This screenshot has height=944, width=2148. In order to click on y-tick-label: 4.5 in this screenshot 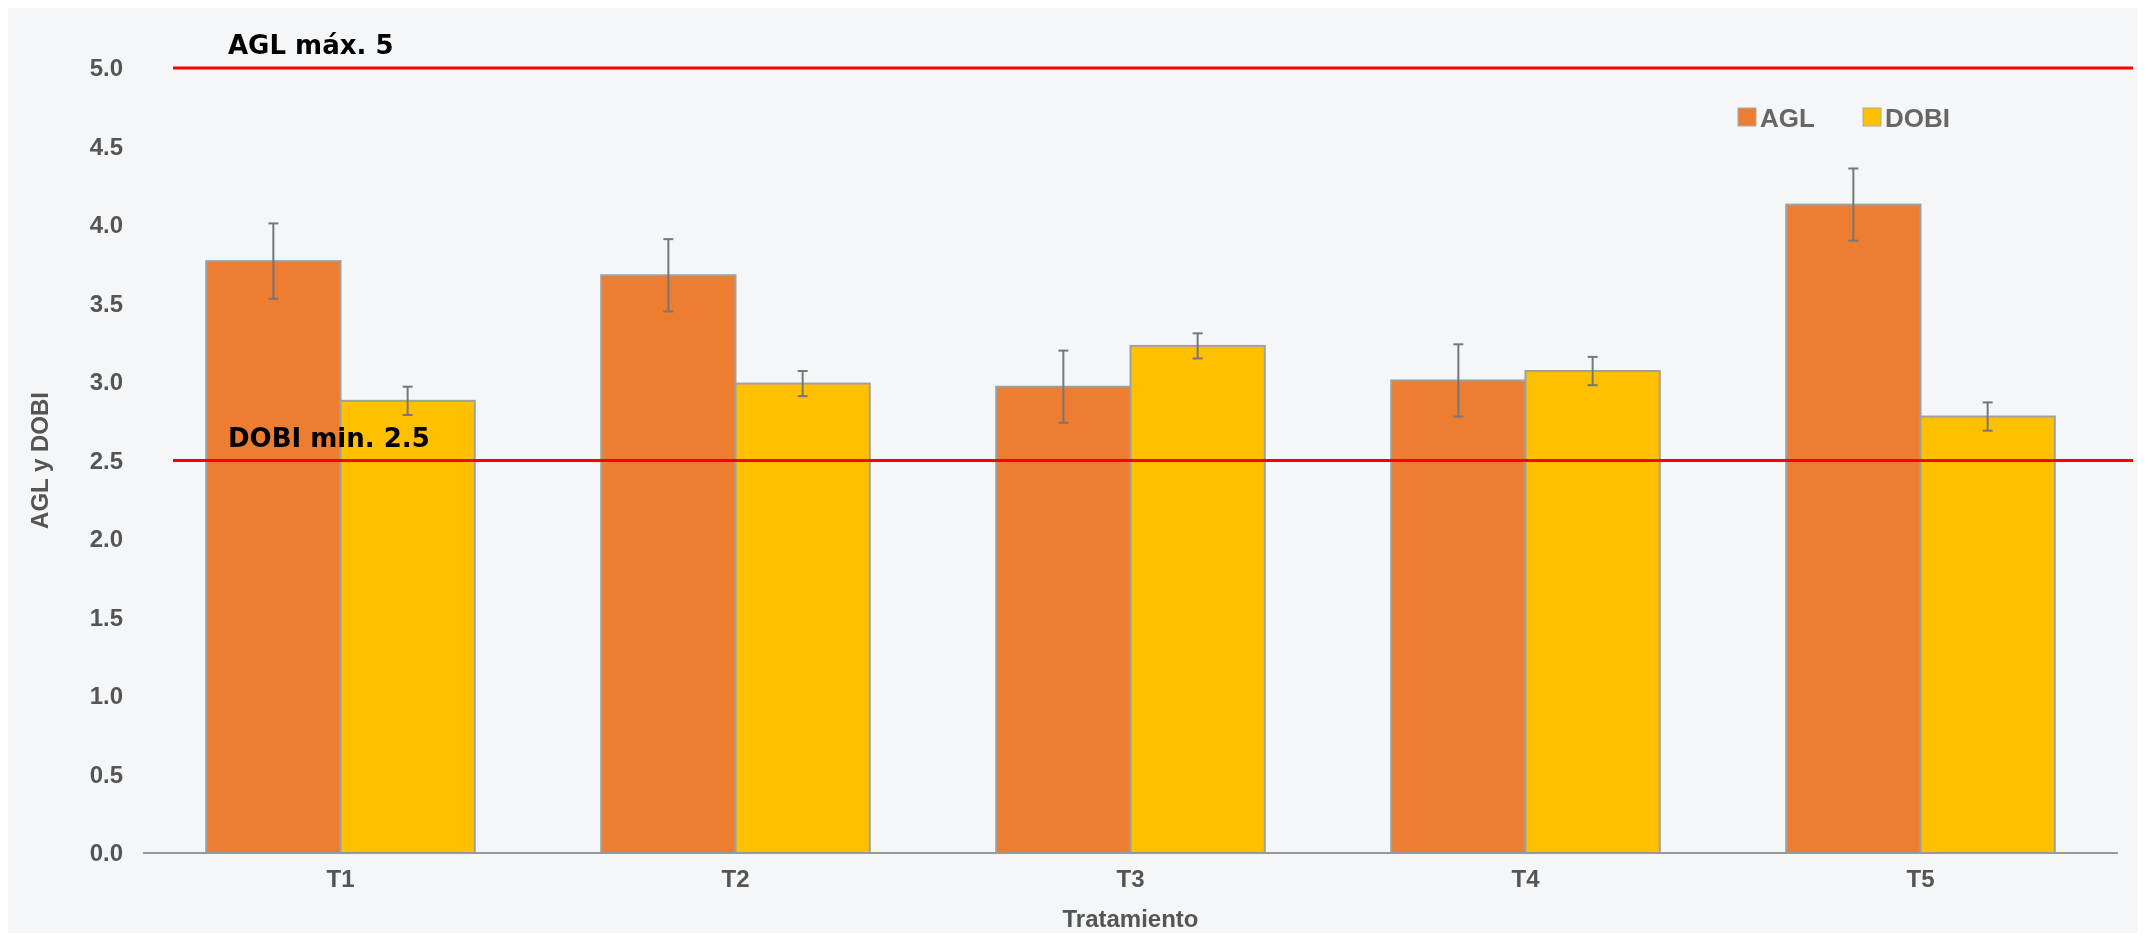, I will do `click(106, 146)`.